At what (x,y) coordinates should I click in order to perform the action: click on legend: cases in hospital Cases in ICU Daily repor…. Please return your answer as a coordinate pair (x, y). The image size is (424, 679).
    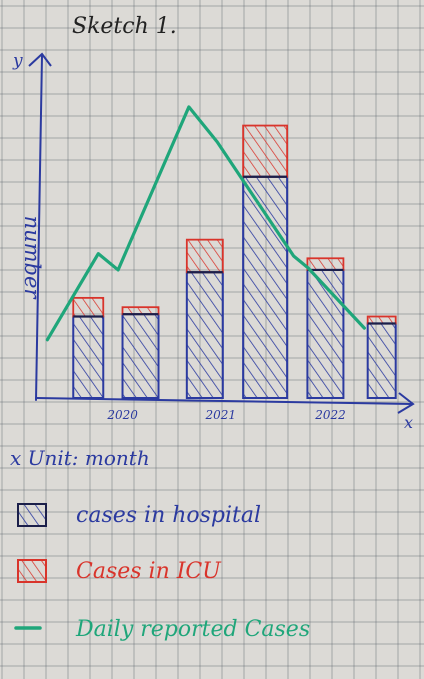
    Looking at the image, I should click on (162, 572).